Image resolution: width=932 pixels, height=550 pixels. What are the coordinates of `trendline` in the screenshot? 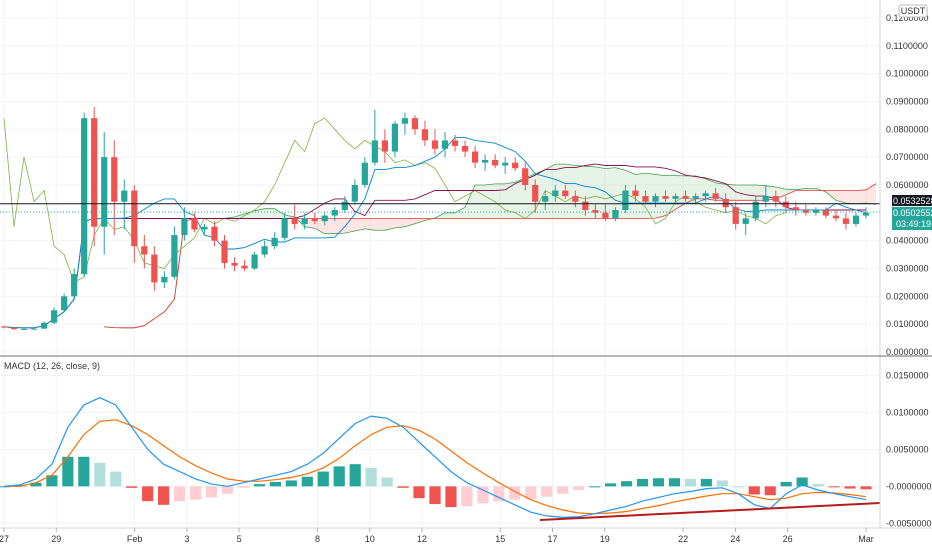 It's located at (710, 511).